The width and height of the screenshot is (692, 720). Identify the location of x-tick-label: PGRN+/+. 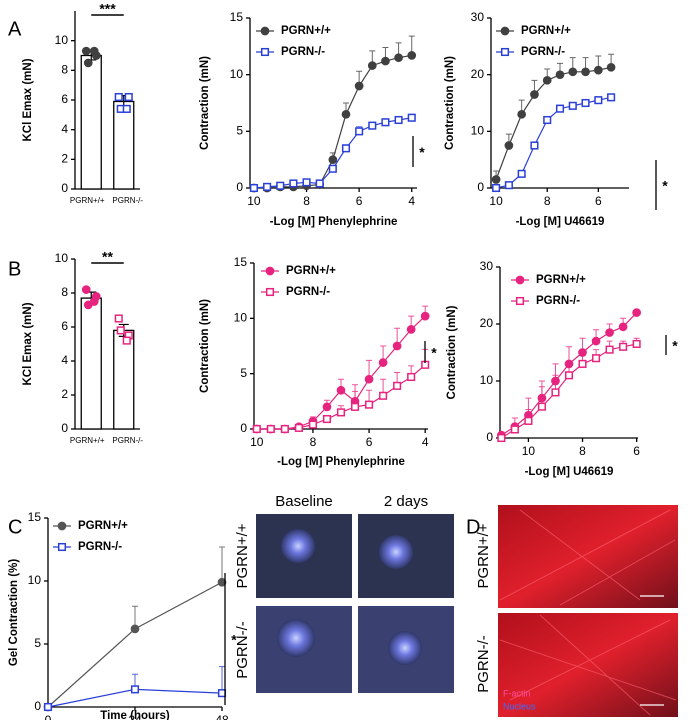
(87, 440).